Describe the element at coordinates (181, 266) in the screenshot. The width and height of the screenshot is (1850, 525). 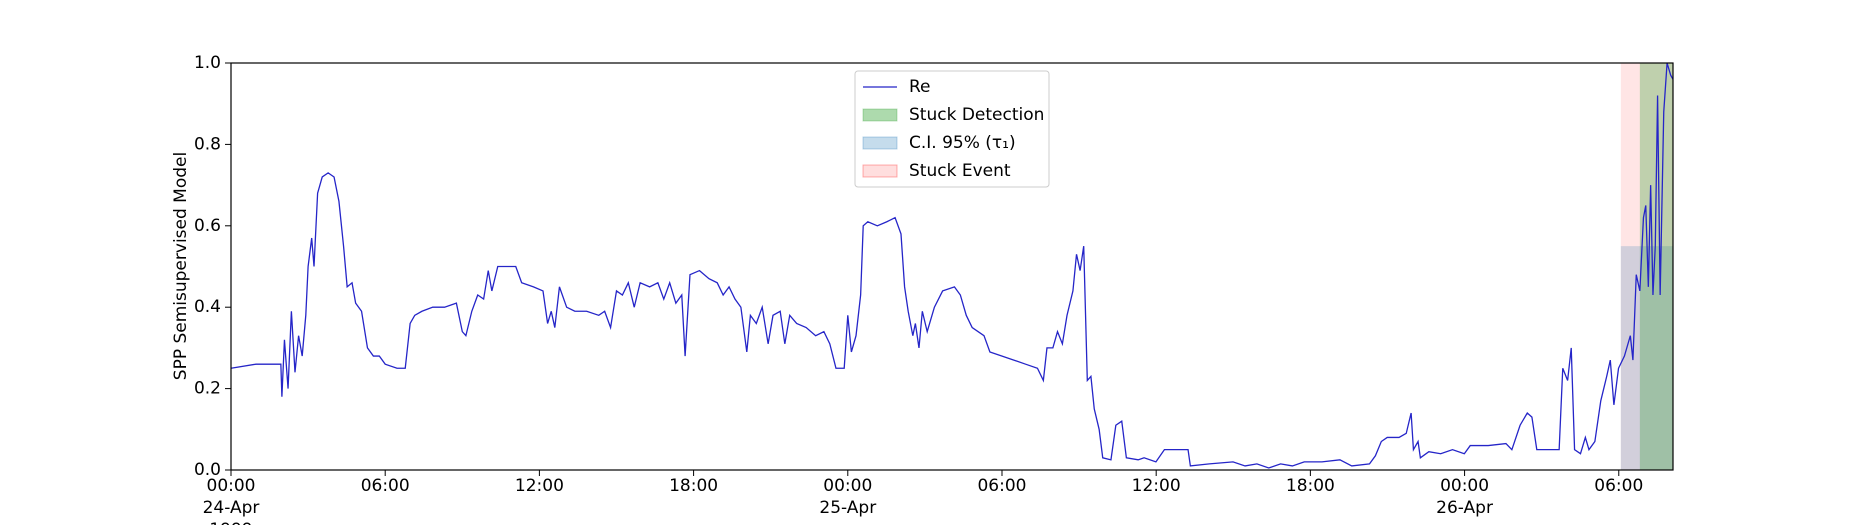
I see `y-axis-label: SPP Semisupervised Model` at that location.